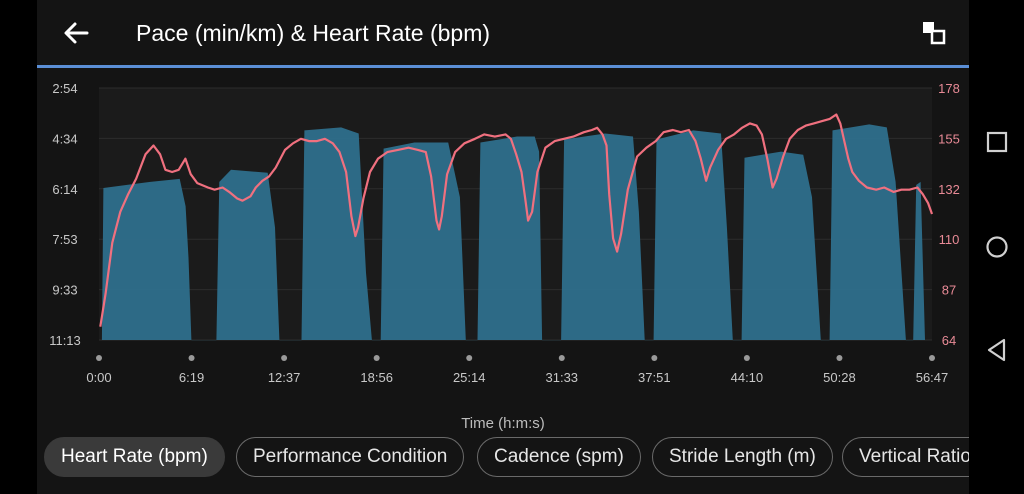 The height and width of the screenshot is (494, 1024). What do you see at coordinates (839, 377) in the screenshot?
I see `x-tick-label: 50:28` at bounding box center [839, 377].